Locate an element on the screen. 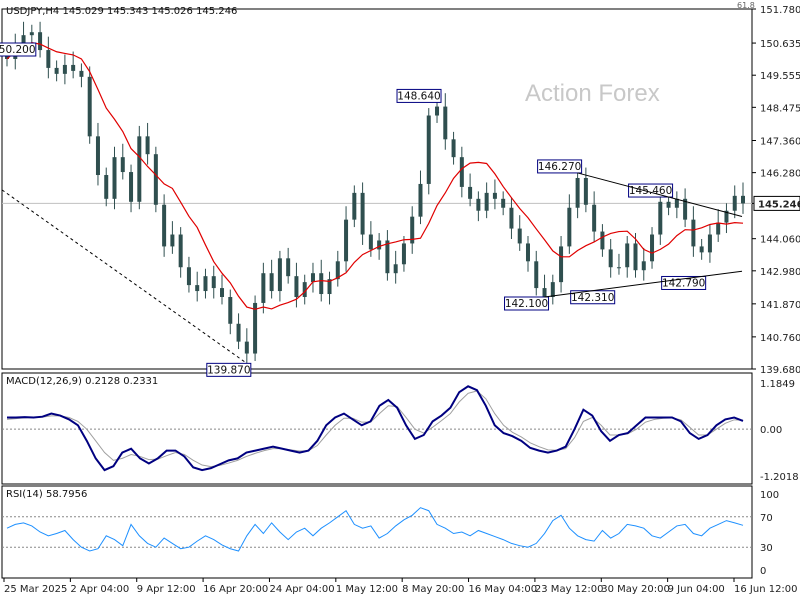 The width and height of the screenshot is (800, 600). time-tick-label: 23 May 12:00 is located at coordinates (569, 589).